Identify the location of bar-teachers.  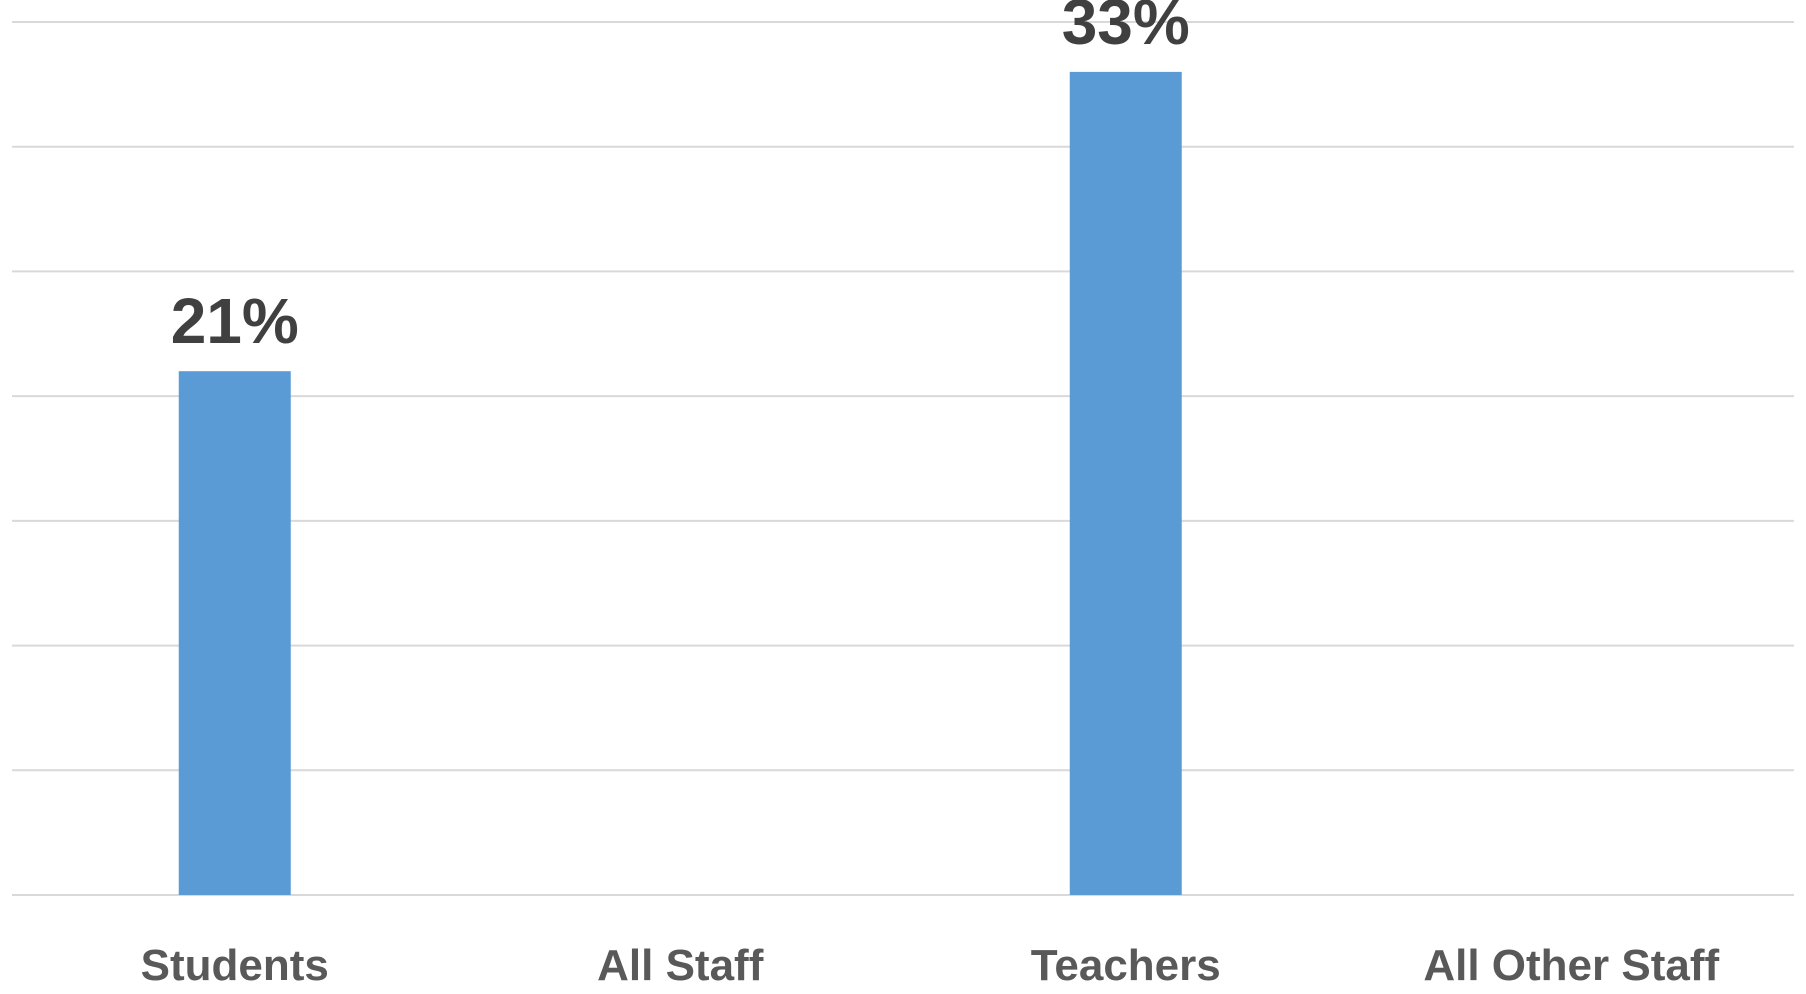
(1125, 483).